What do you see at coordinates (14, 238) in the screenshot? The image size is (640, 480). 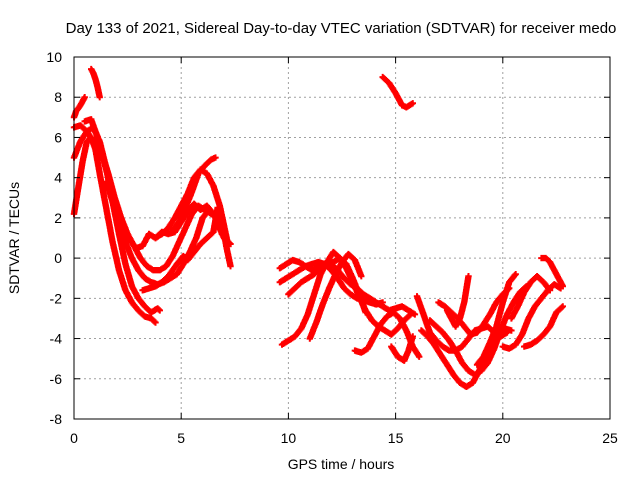 I see `y-axis-label: SDTVAR / TECUs` at bounding box center [14, 238].